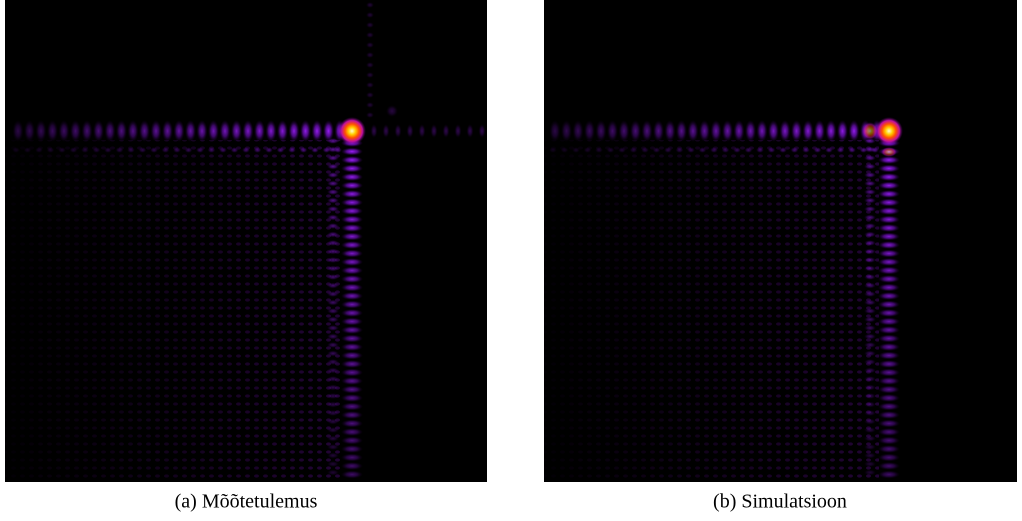 This screenshot has height=521, width=1022. I want to click on secondary-peak, so click(870, 131).